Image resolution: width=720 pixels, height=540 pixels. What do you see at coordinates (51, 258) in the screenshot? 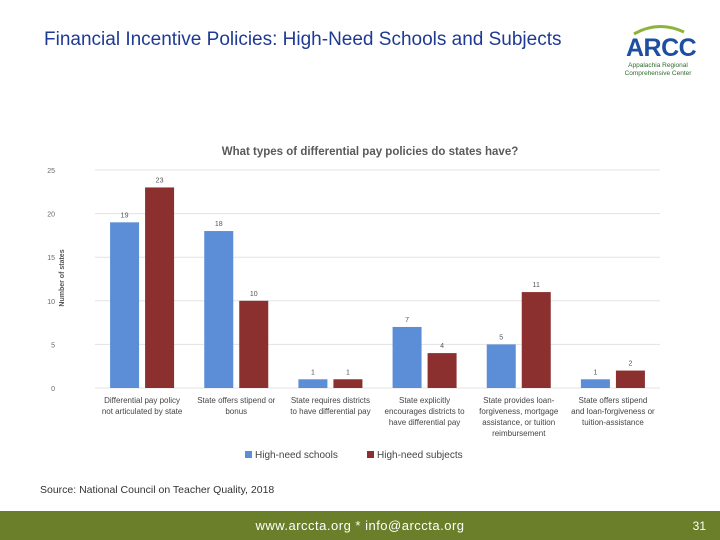
I see `y-tick-label: 15` at bounding box center [51, 258].